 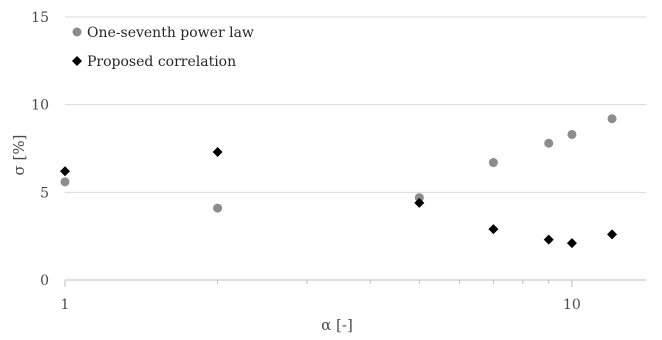 I want to click on legend-item-series-1: One-seventh power law, so click(x=163, y=33).